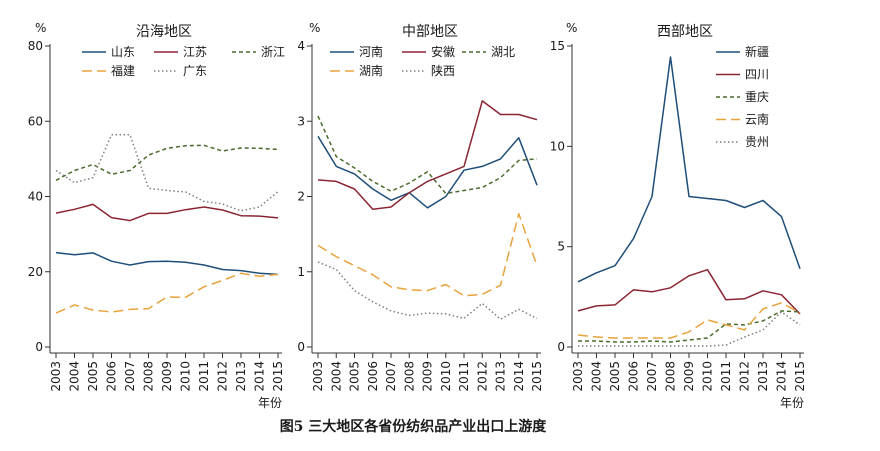 The image size is (880, 451). I want to click on panel-title: 西部地区, so click(685, 32).